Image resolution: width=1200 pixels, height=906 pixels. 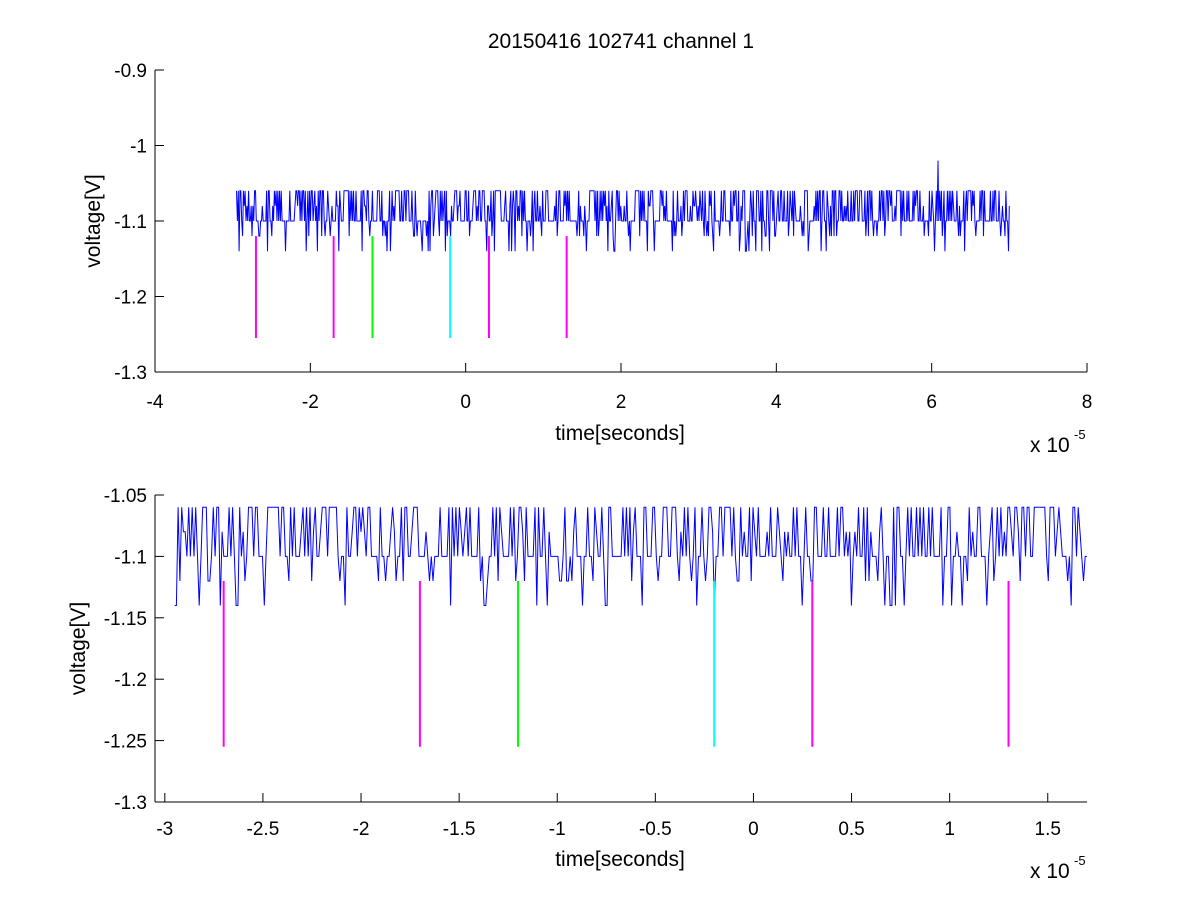 What do you see at coordinates (557, 829) in the screenshot?
I see `x-tick-label: -1` at bounding box center [557, 829].